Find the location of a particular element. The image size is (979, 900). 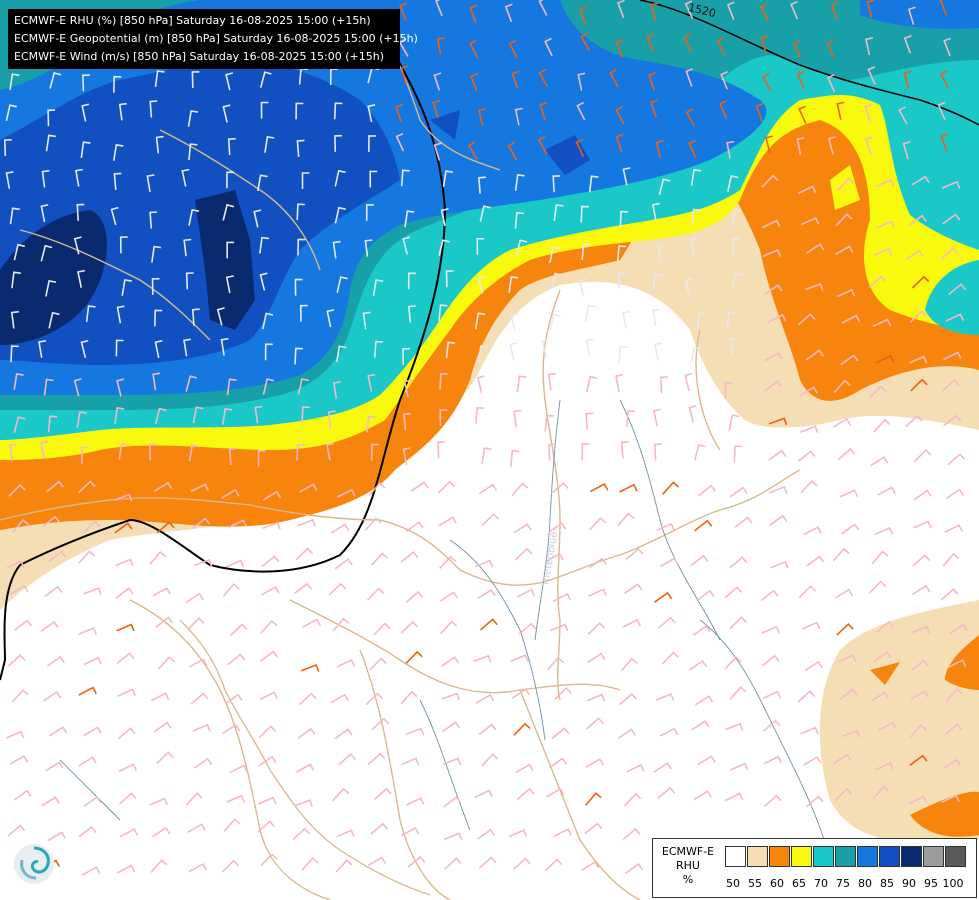

legend-tick-label: 50 is located at coordinates (733, 883).